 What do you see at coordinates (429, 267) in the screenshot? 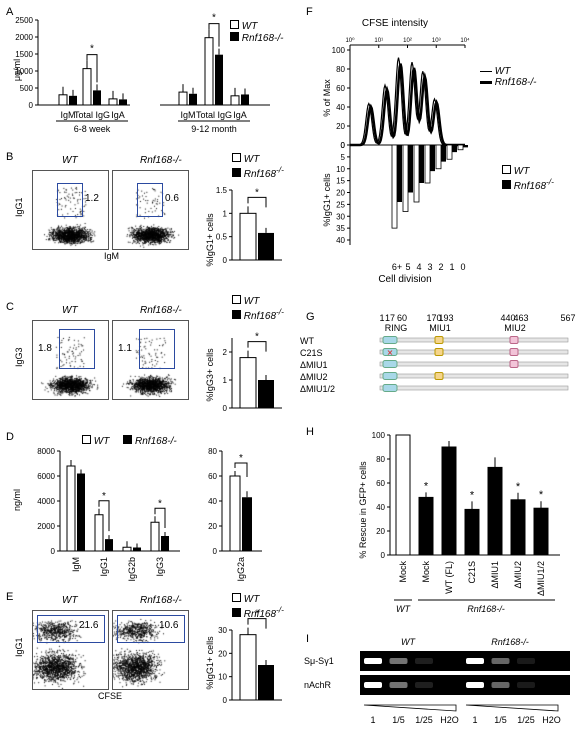
I see `x-tick-label: 3` at bounding box center [429, 267].